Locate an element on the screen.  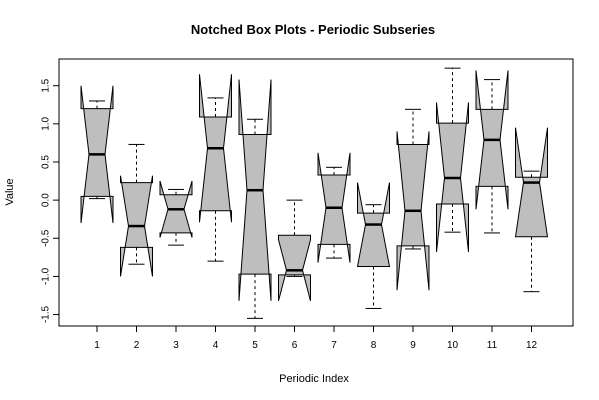
y-axis-label: Value is located at coordinates (10, 191).